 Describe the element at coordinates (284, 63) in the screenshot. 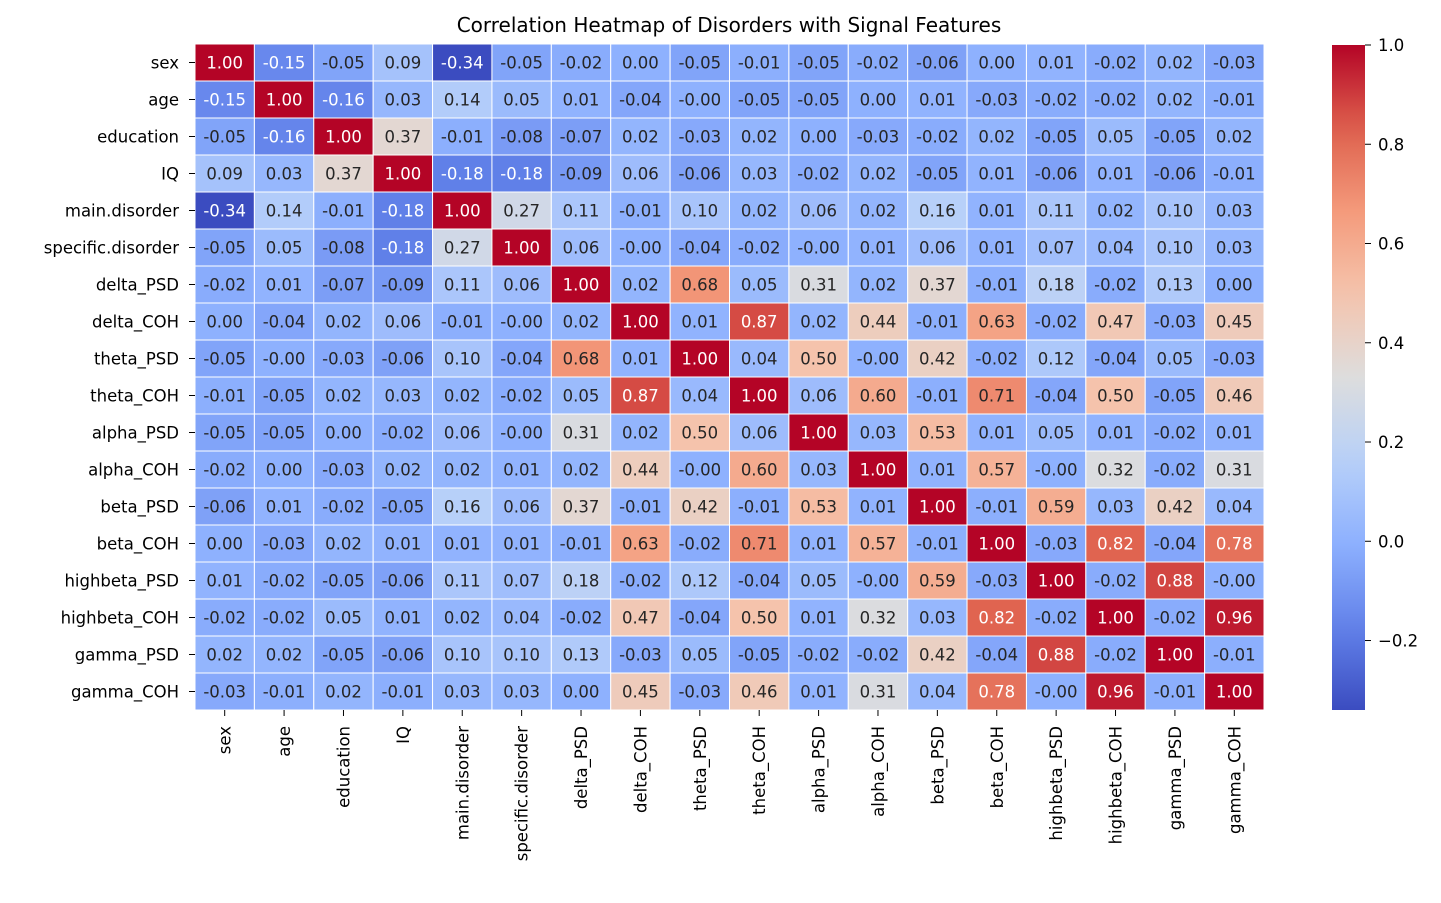

I see `cell-value-label: -0.15` at that location.